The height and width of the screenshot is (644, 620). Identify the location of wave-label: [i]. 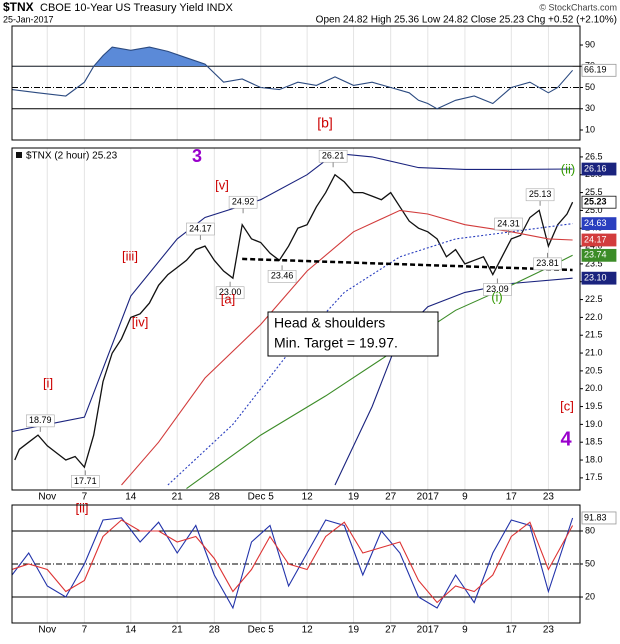
(48, 382).